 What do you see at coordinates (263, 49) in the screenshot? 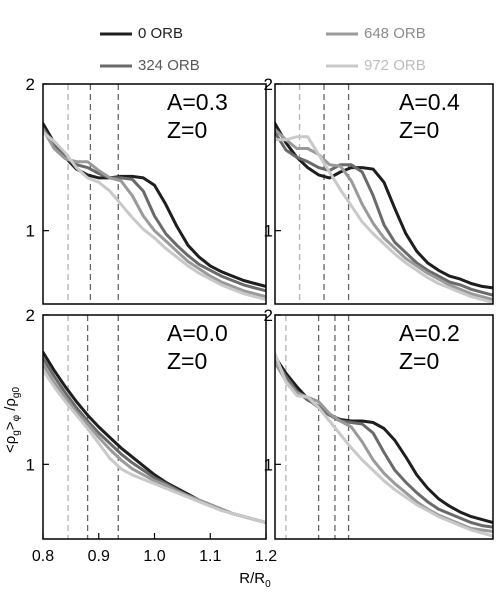
I see `legend: 0 ORB 324 ORB 648 ORB 972 ORB` at bounding box center [263, 49].